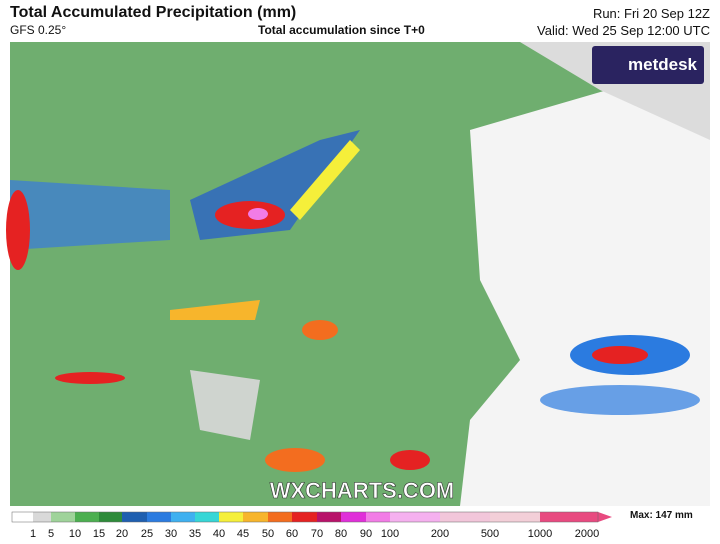 Image resolution: width=720 pixels, height=544 pixels. I want to click on model: GFS 0.25°, so click(38, 30).